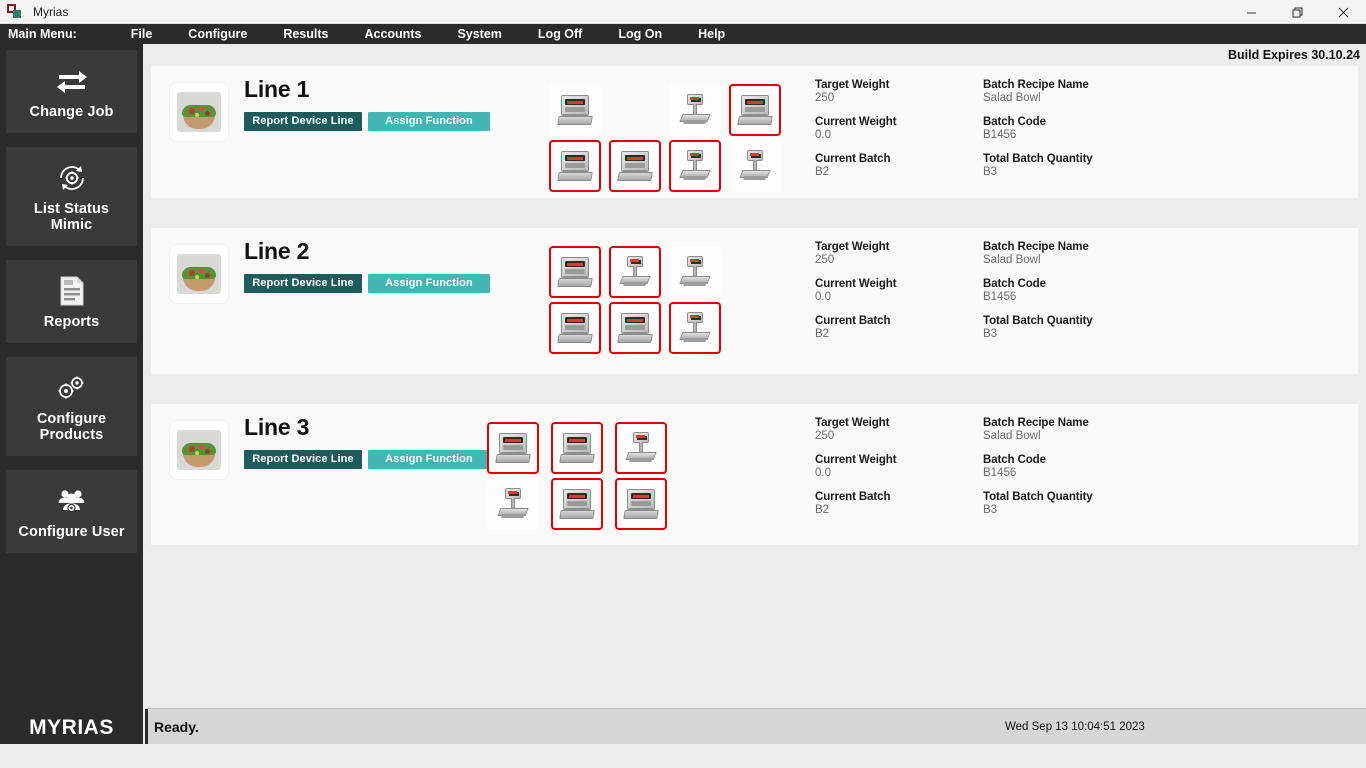 The width and height of the screenshot is (1366, 768). I want to click on bottom-strip, so click(683, 756).